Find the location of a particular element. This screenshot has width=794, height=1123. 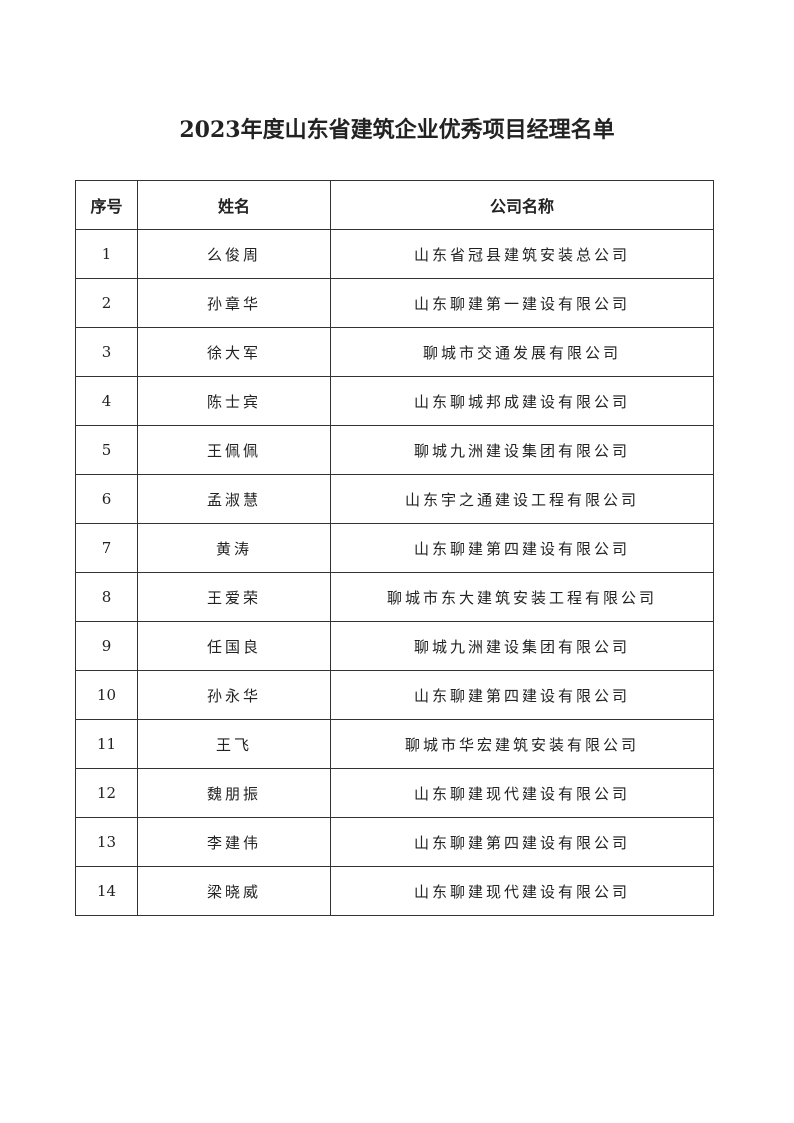

table-row: 8 王爱荣 聊城市东大建筑安装工程有限公司 is located at coordinates (394, 597).